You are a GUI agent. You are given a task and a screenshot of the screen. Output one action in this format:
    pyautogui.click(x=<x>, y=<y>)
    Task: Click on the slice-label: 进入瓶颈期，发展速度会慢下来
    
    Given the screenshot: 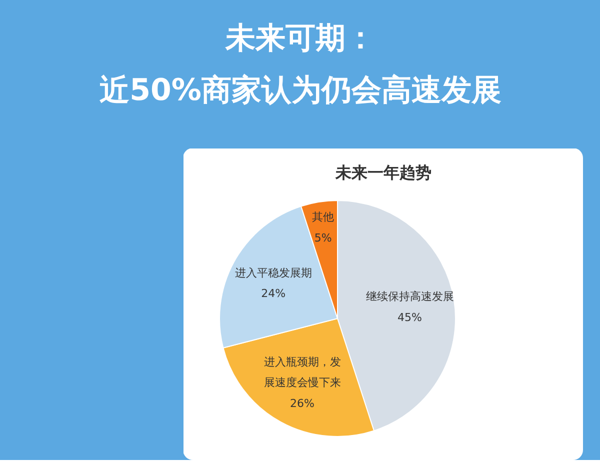 What is the action you would take?
    pyautogui.click(x=302, y=372)
    